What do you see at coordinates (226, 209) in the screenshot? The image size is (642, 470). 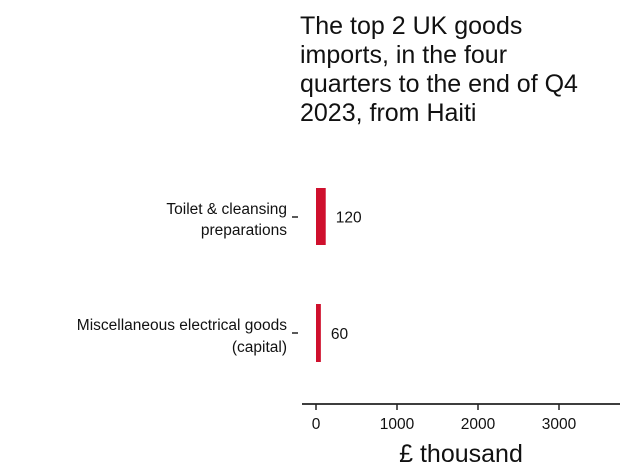 I see `category-label-1-line-1: Toilet & cleansing` at bounding box center [226, 209].